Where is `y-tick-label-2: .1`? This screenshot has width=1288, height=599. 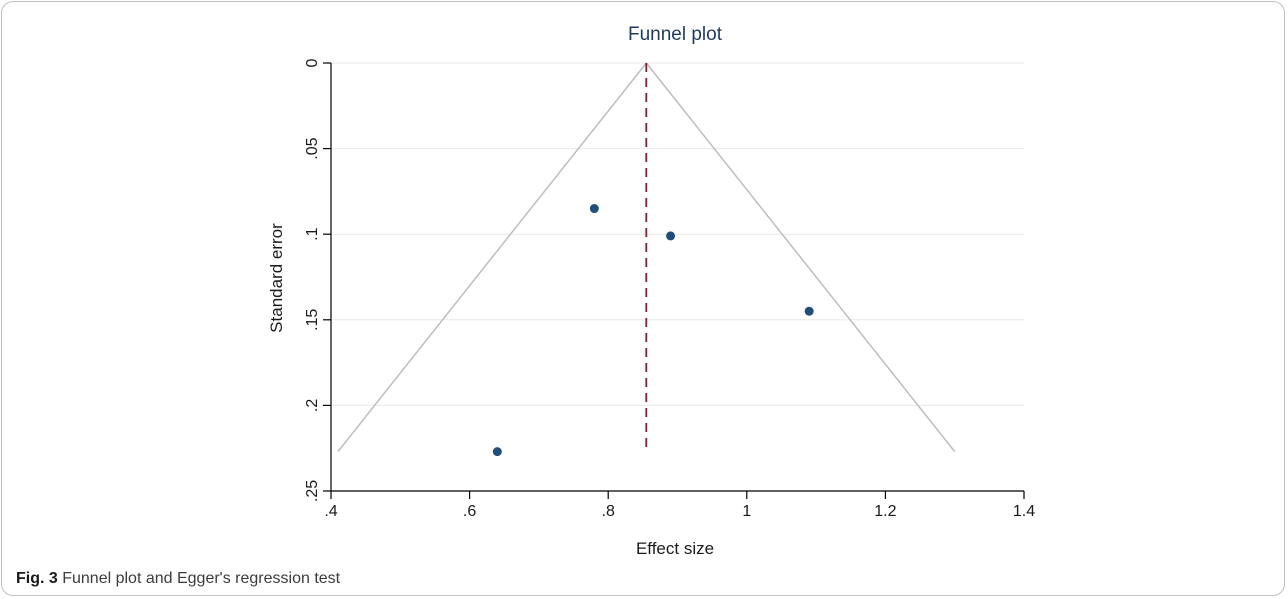
y-tick-label-2: .1 is located at coordinates (312, 233).